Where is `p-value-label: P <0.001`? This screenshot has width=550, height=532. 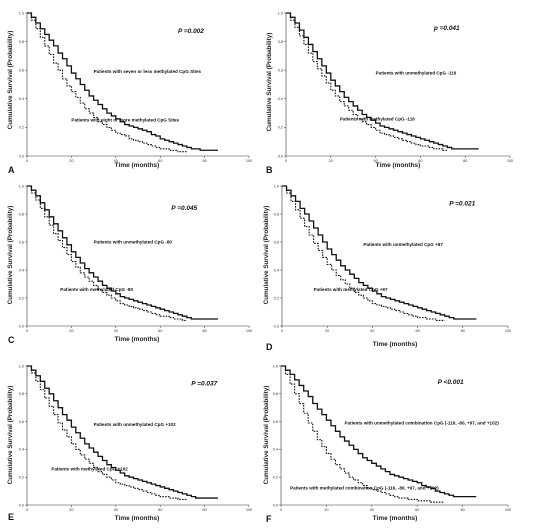
p-value-label: P <0.001 is located at coordinates (451, 382).